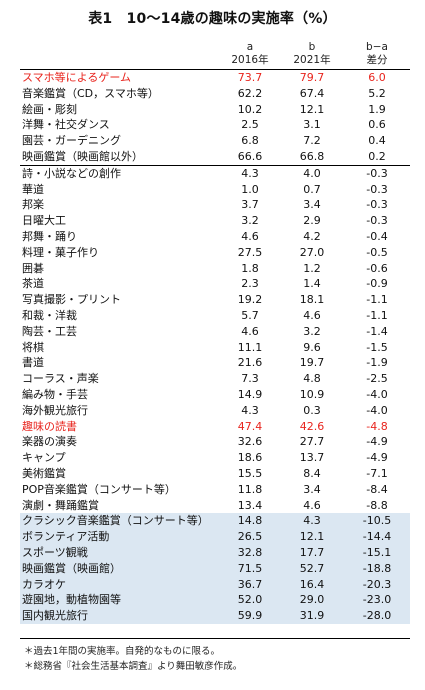  What do you see at coordinates (377, 552) in the screenshot?
I see `value-diff: -15.1` at bounding box center [377, 552].